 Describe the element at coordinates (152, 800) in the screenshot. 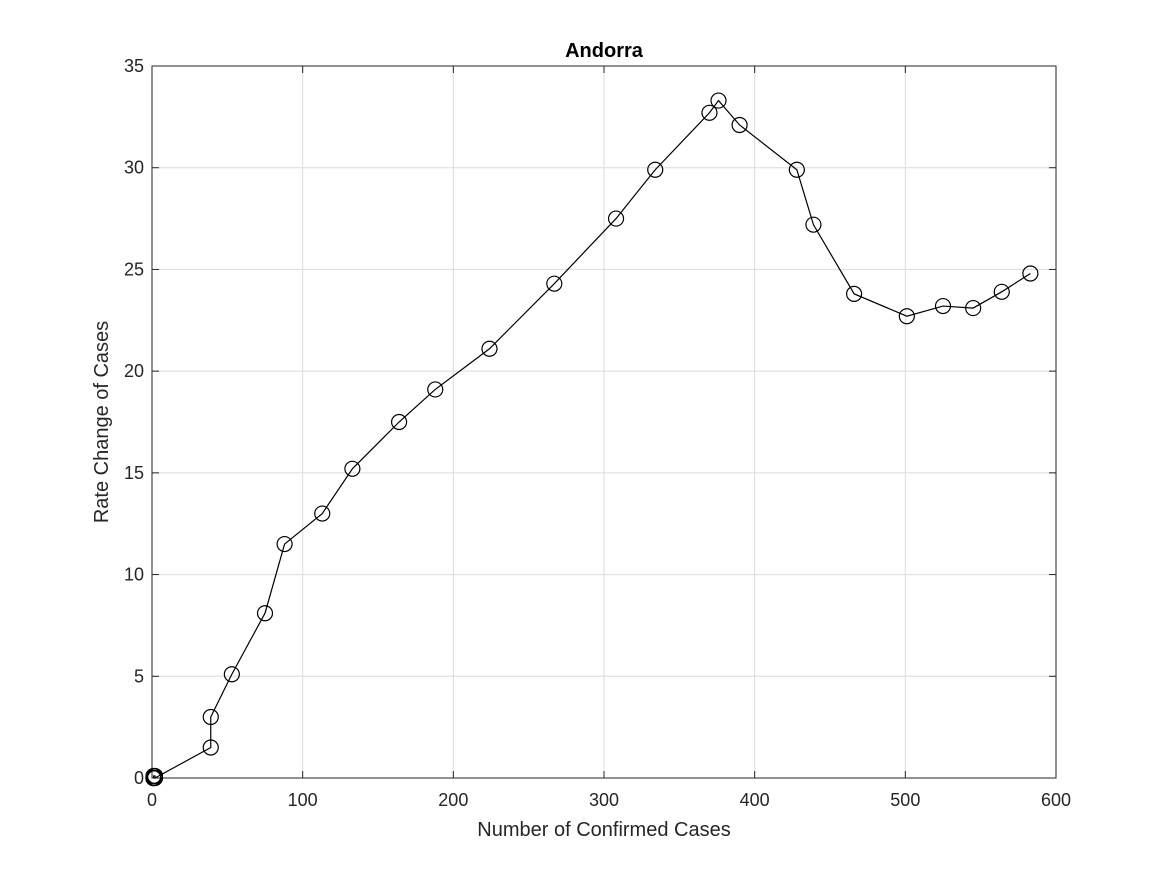

I see `x-tick-label: 0` at that location.